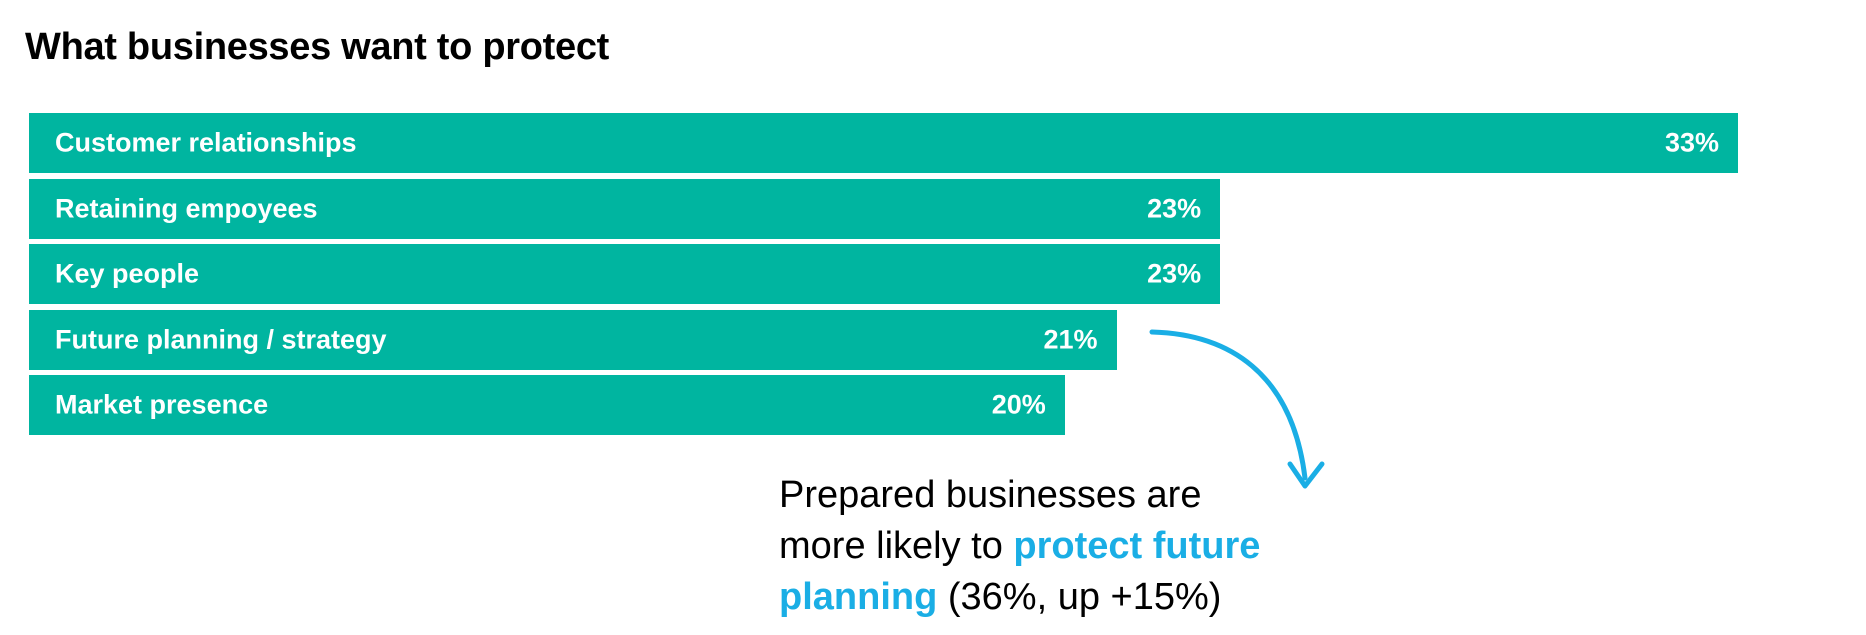 The height and width of the screenshot is (635, 1866). I want to click on data-label: 20%, so click(1018, 404).